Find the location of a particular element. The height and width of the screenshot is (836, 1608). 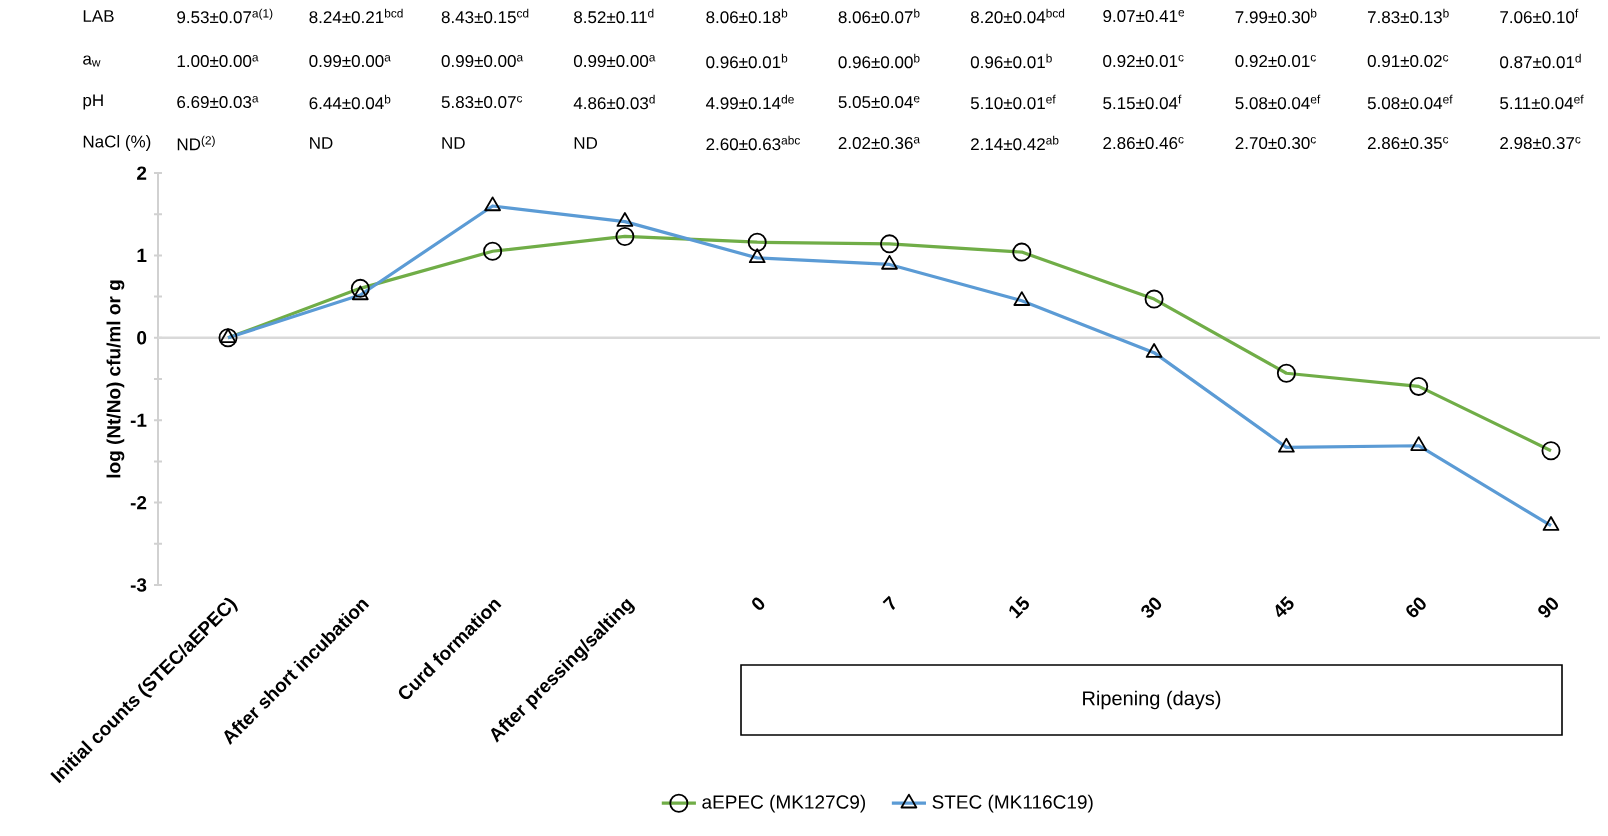

text: 2.02±0.36$^{a}$ is located at coordinates (879, 143).